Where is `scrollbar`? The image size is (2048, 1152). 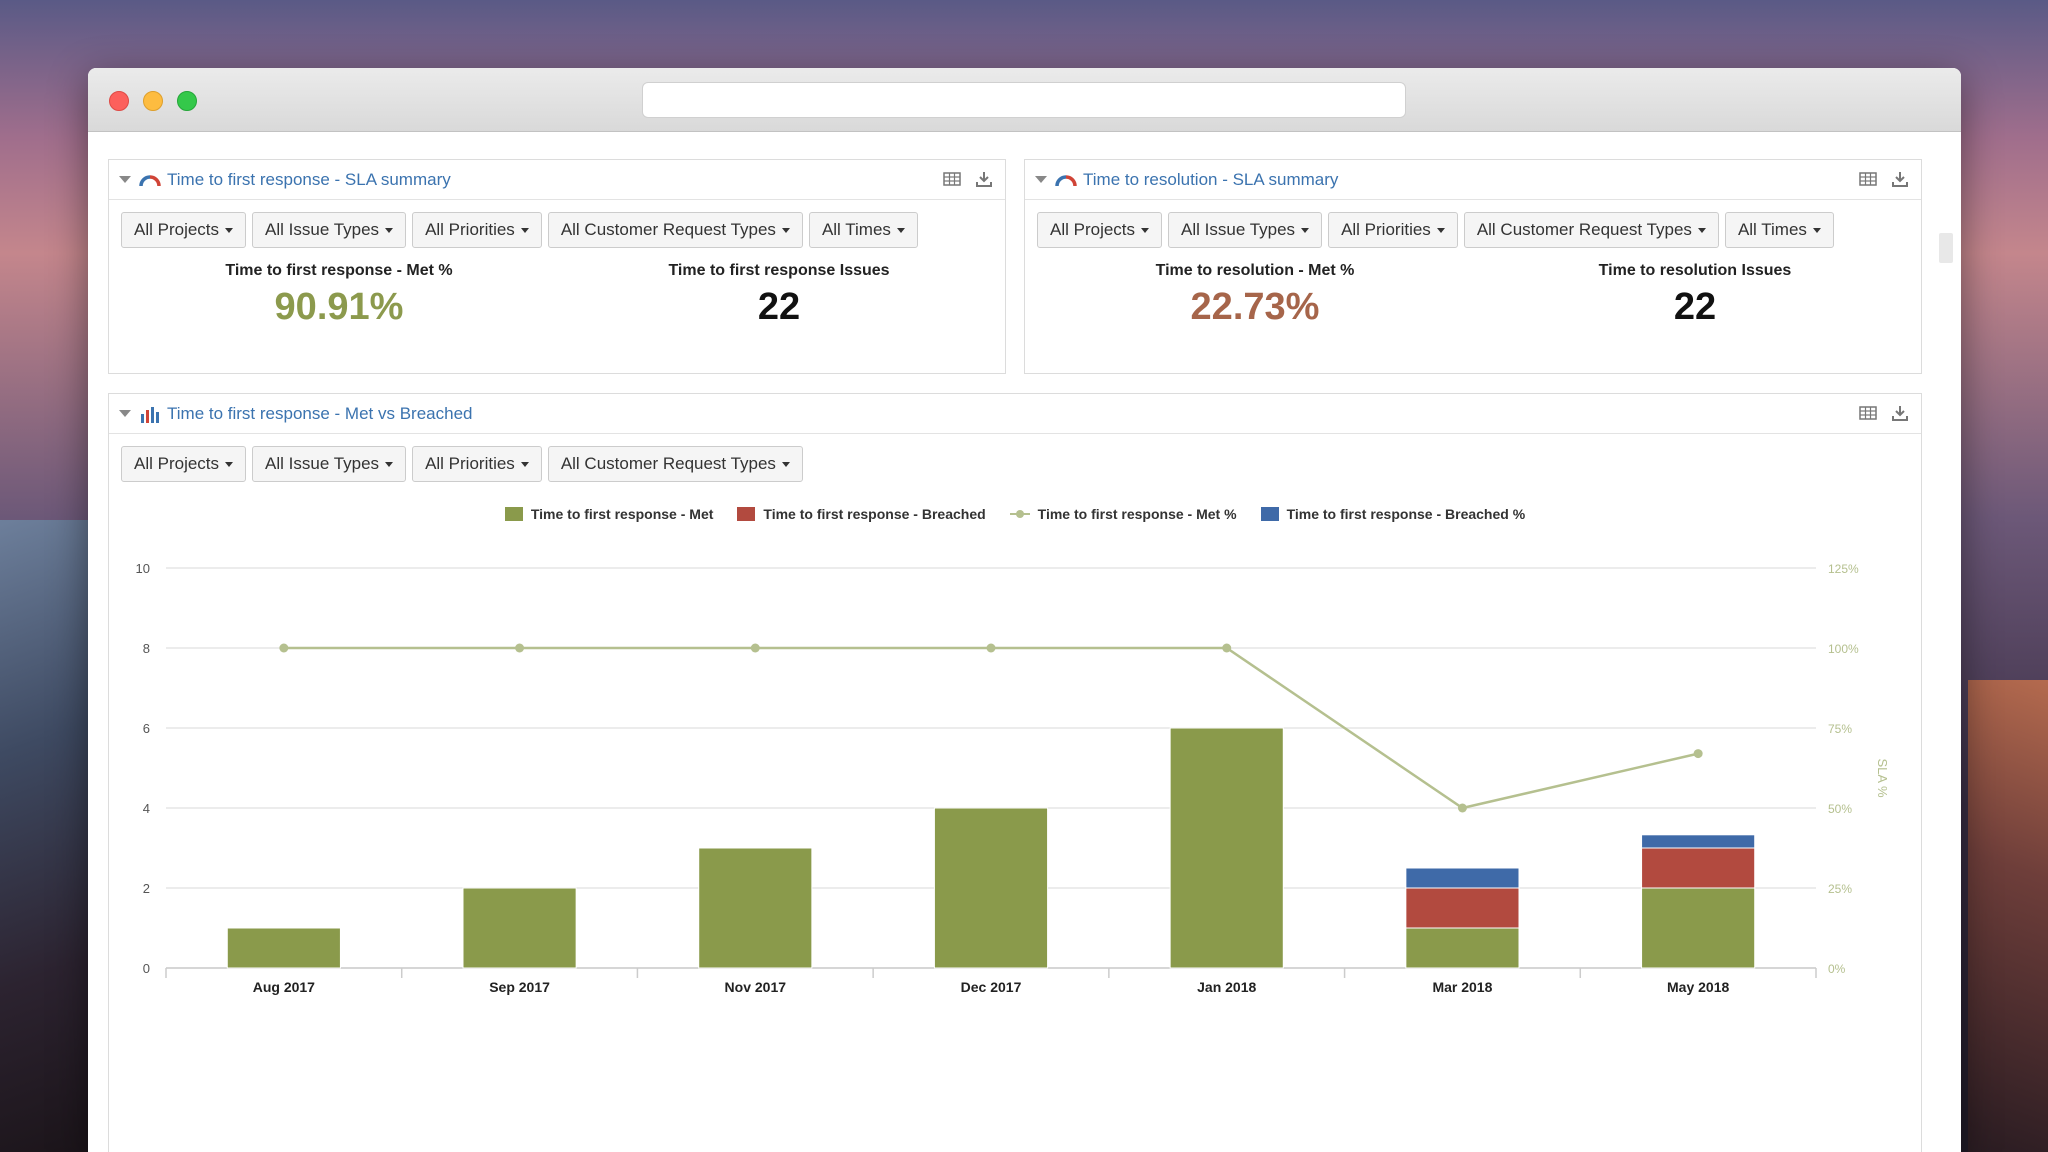 scrollbar is located at coordinates (1946, 248).